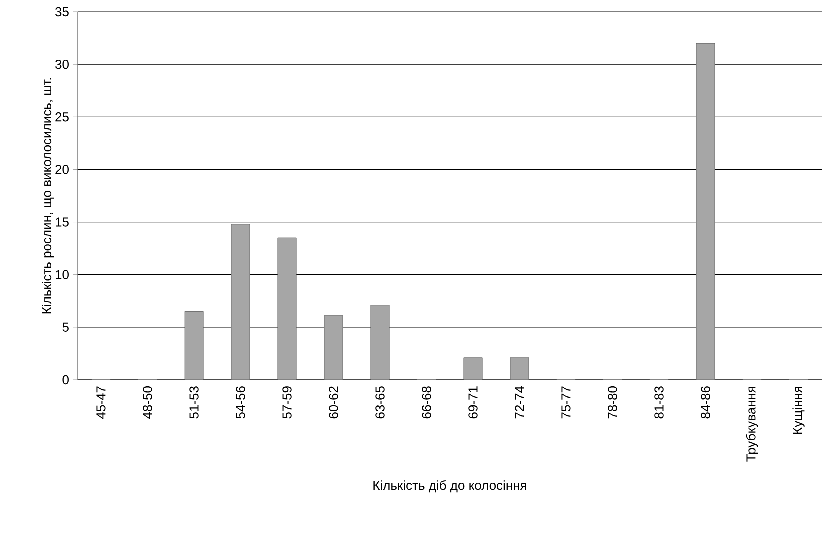 The image size is (822, 542). What do you see at coordinates (380, 402) in the screenshot?
I see `x-tick-label: 63-65` at bounding box center [380, 402].